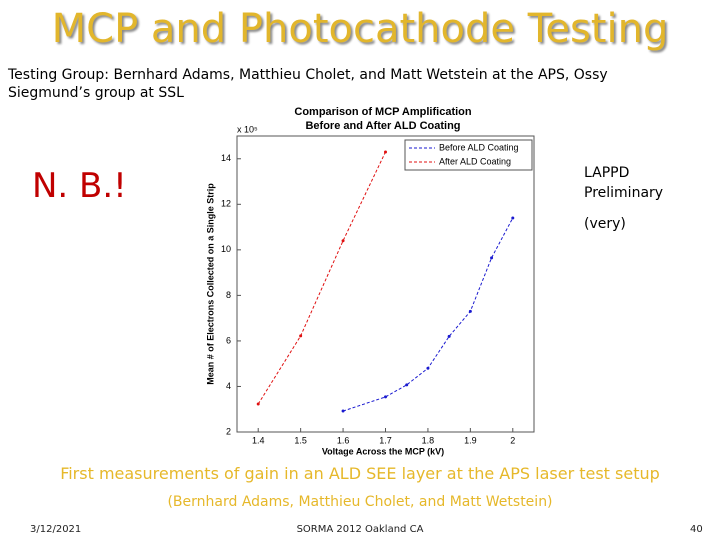  What do you see at coordinates (343, 440) in the screenshot?
I see `x-tick-label: 1.6` at bounding box center [343, 440].